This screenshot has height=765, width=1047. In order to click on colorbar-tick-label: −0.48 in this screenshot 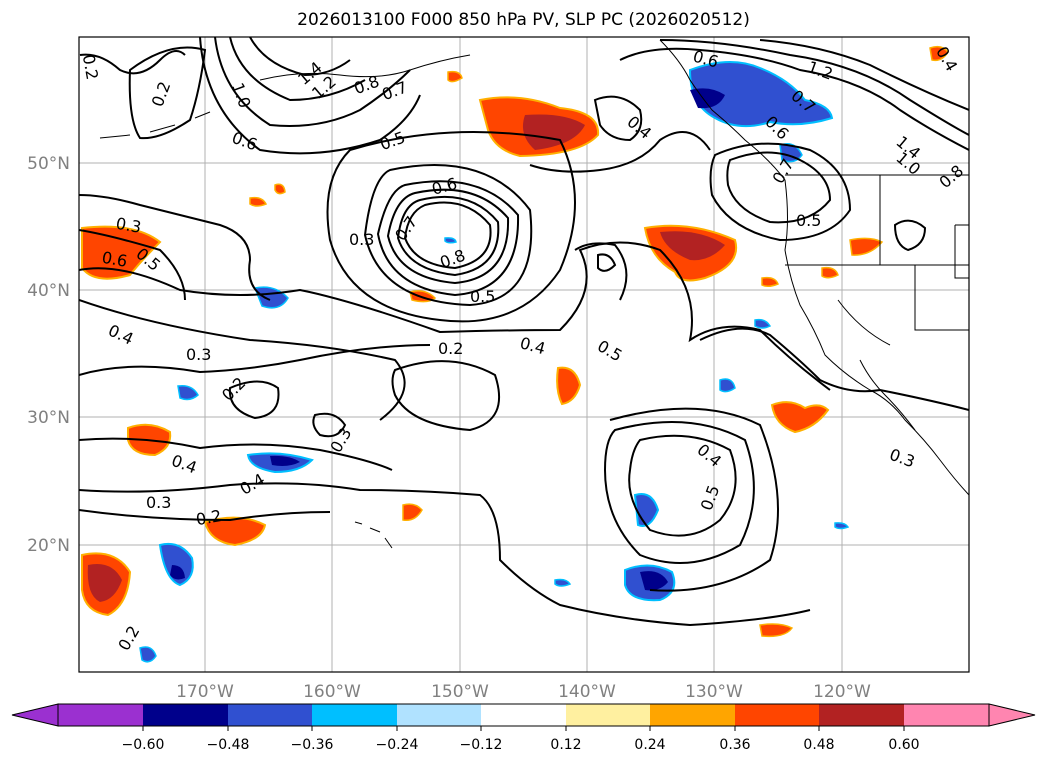, I will do `click(228, 745)`.